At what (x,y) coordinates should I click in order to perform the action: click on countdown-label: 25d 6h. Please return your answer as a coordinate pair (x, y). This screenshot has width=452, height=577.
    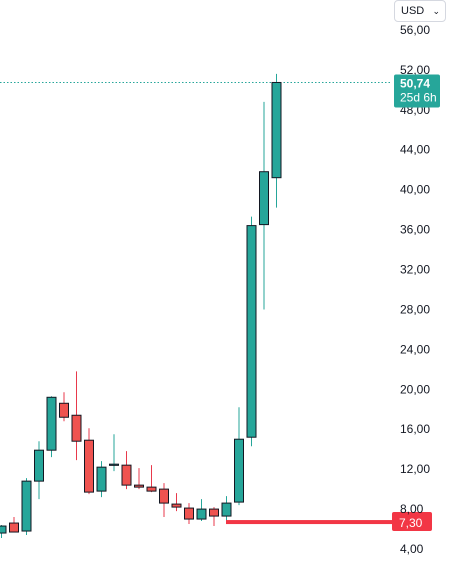
    Looking at the image, I should click on (418, 97).